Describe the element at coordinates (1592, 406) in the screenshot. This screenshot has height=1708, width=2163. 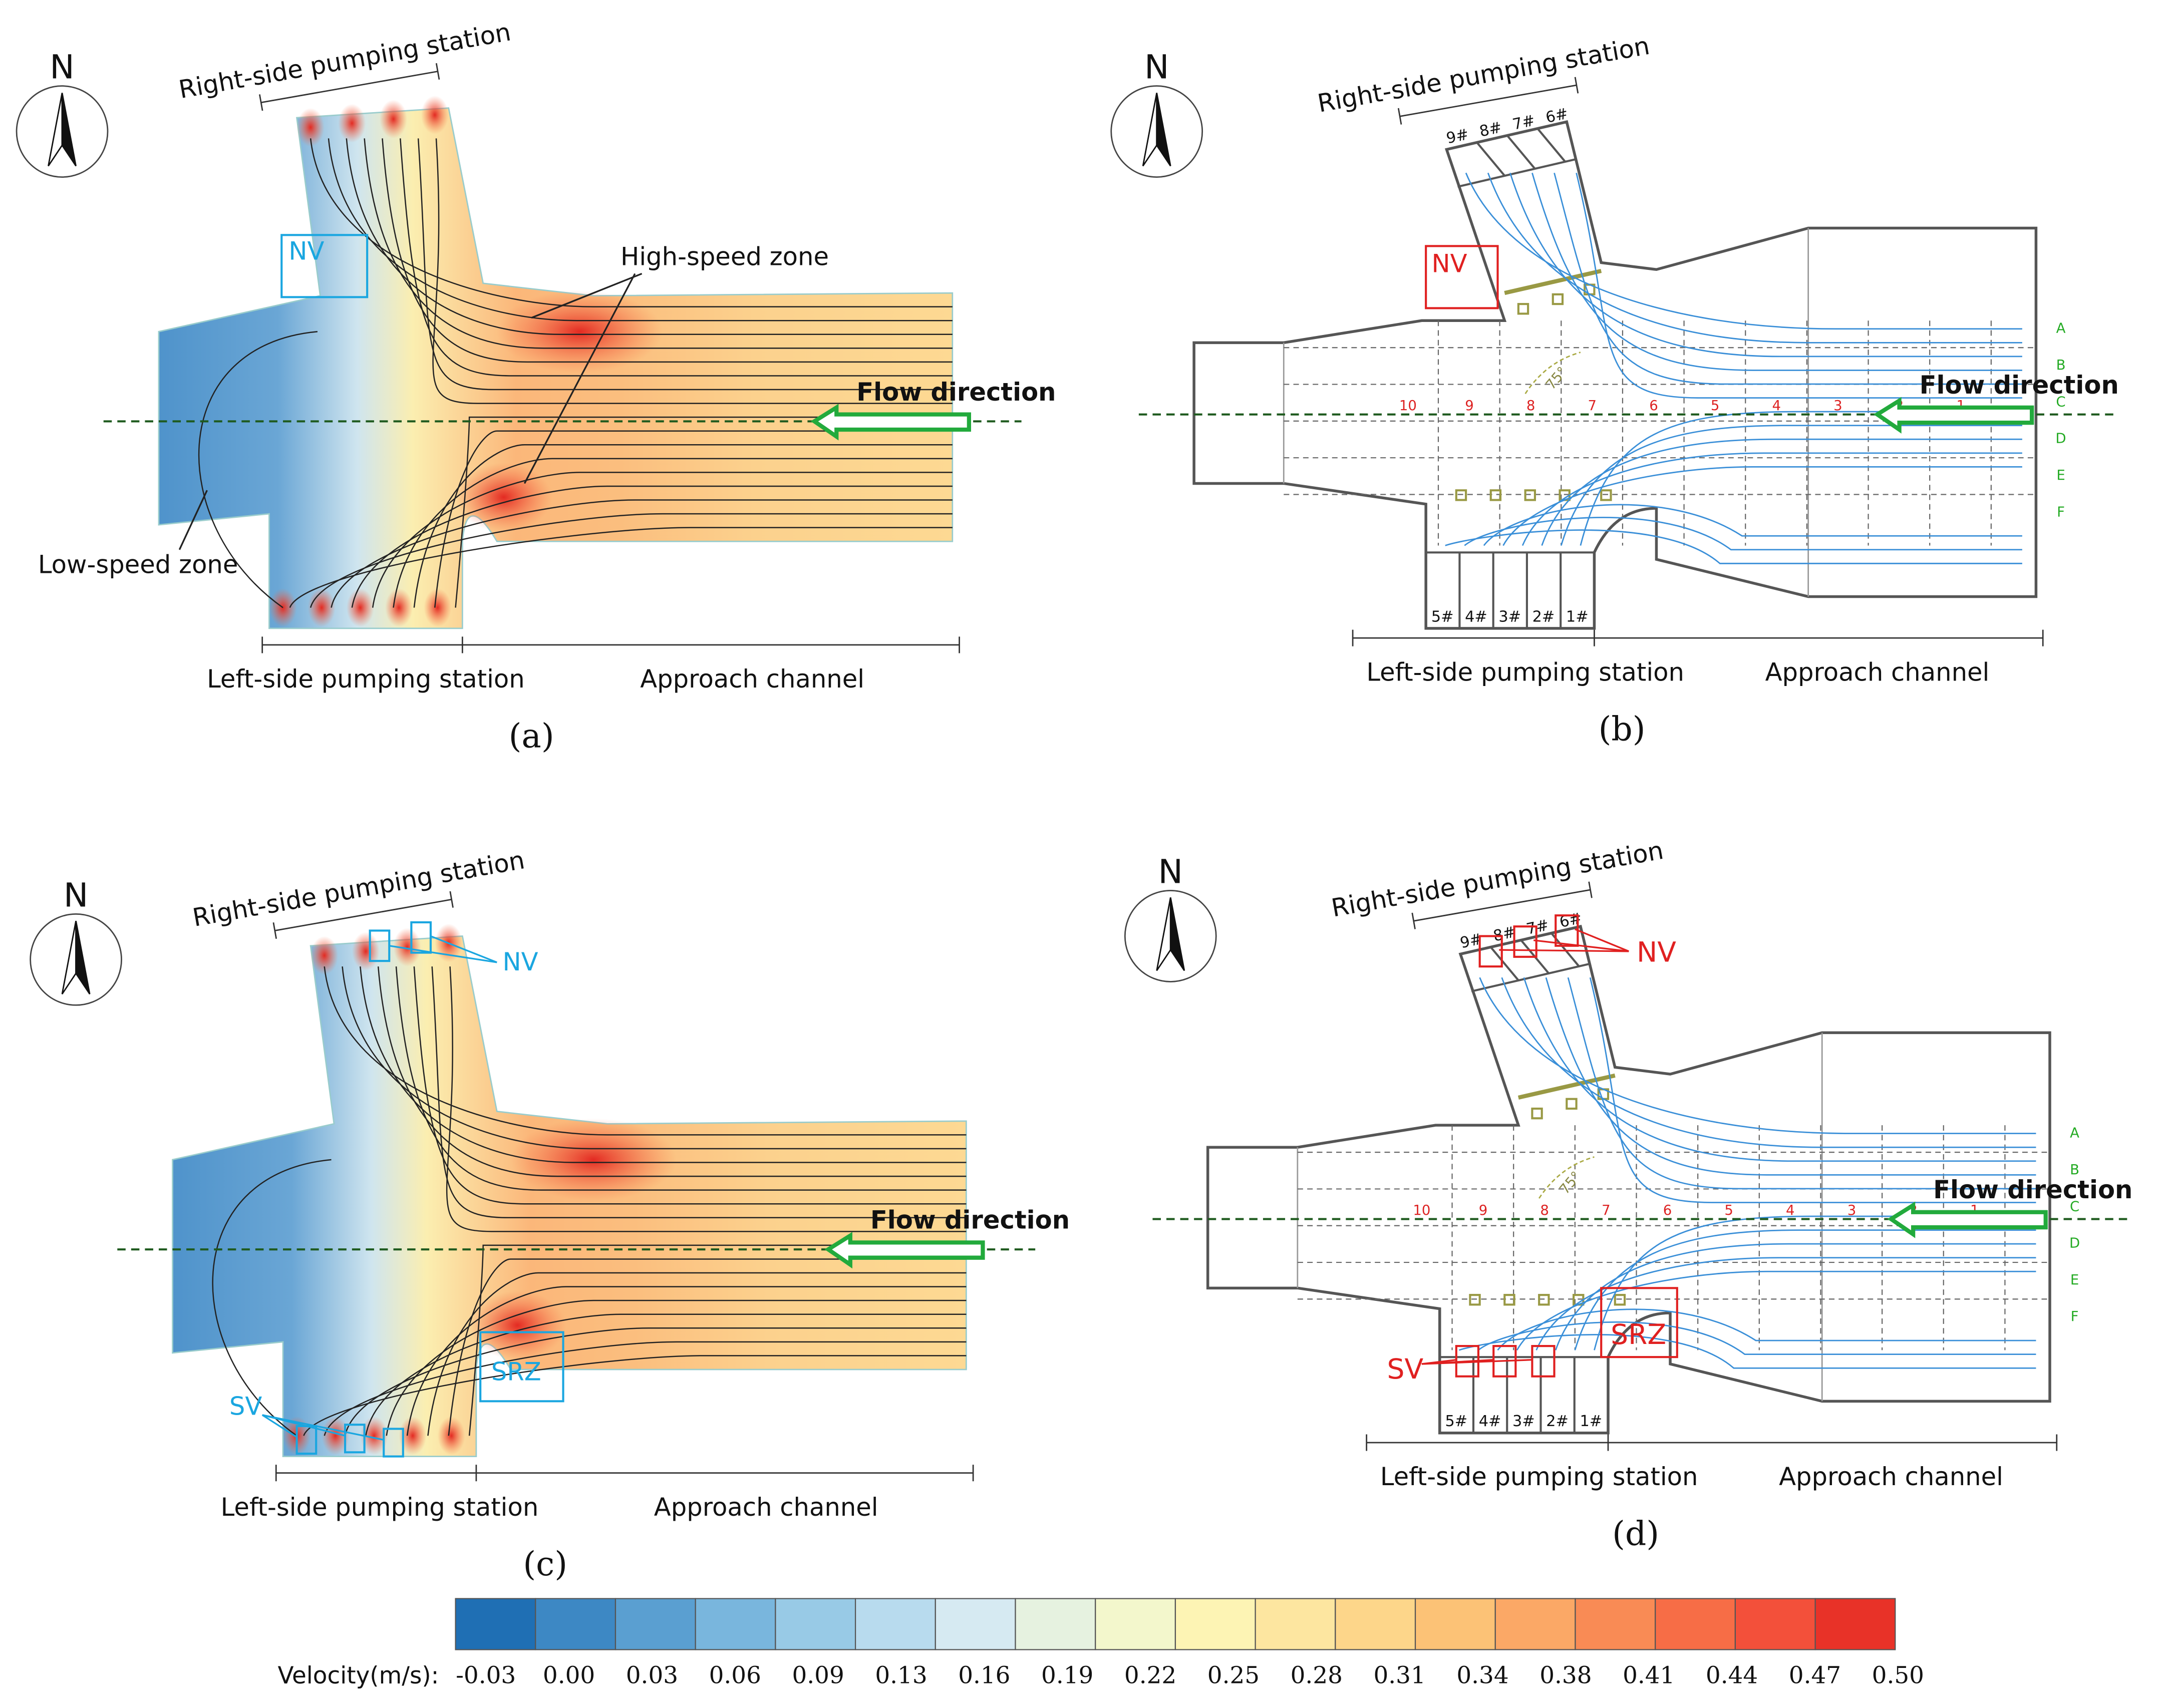
I see `section-label: 7` at that location.